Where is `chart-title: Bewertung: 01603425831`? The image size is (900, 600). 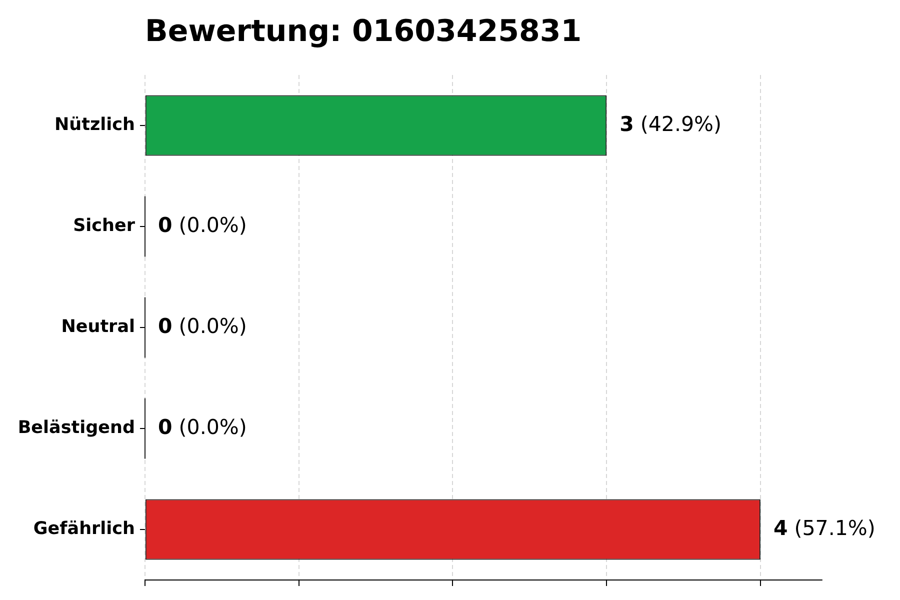 chart-title: Bewertung: 01603425831 is located at coordinates (363, 31).